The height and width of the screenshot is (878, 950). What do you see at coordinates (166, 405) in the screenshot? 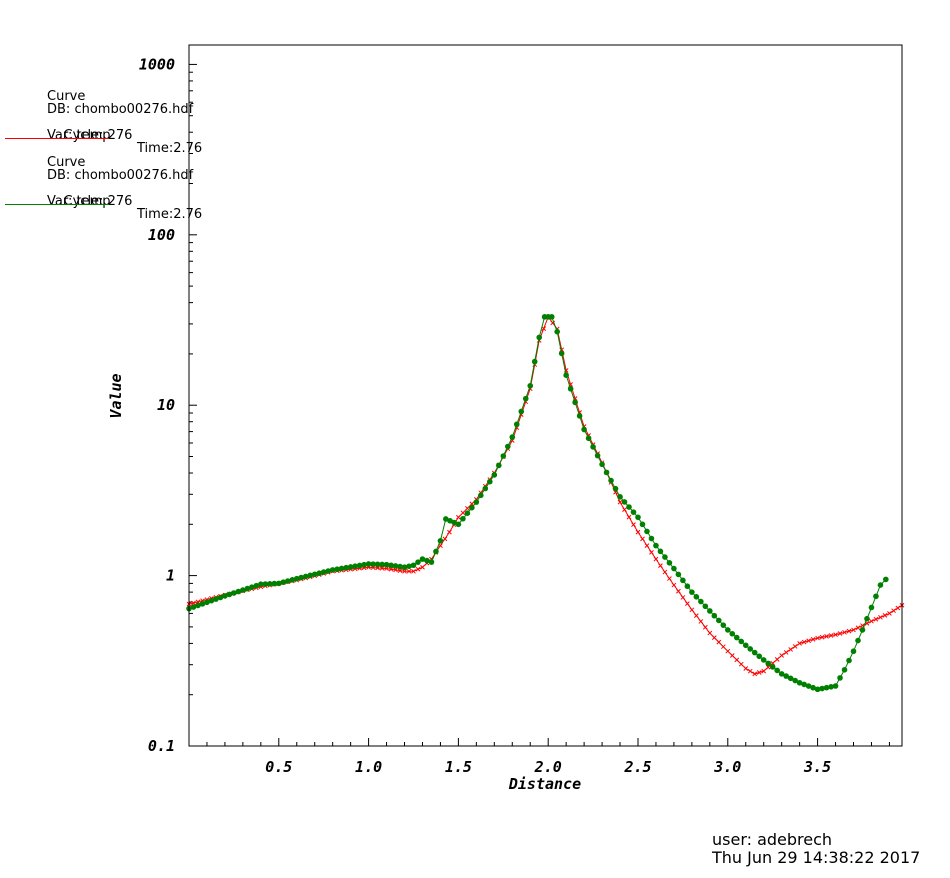
I see `y-tick-label: 10` at bounding box center [166, 405].